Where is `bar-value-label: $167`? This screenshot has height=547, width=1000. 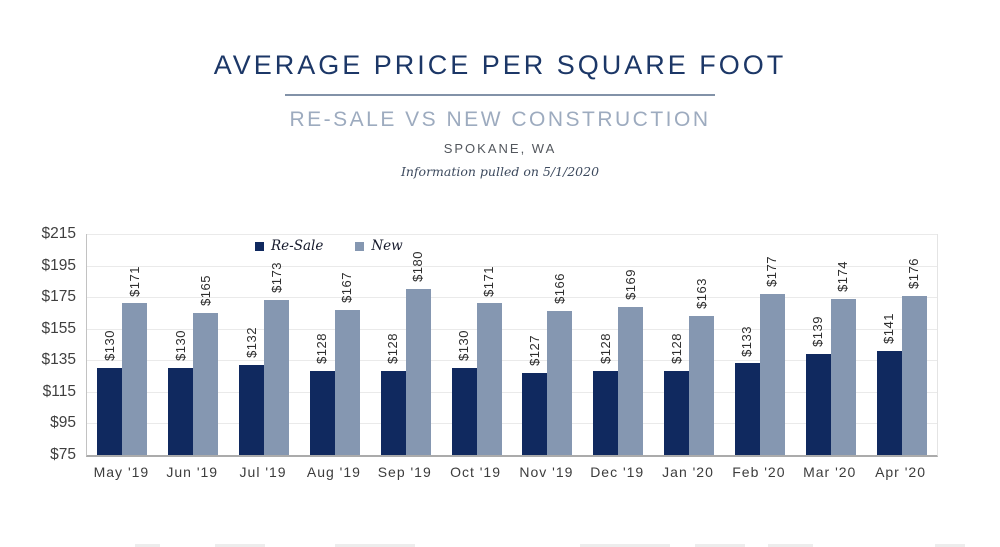
bar-value-label: $167 is located at coordinates (347, 287).